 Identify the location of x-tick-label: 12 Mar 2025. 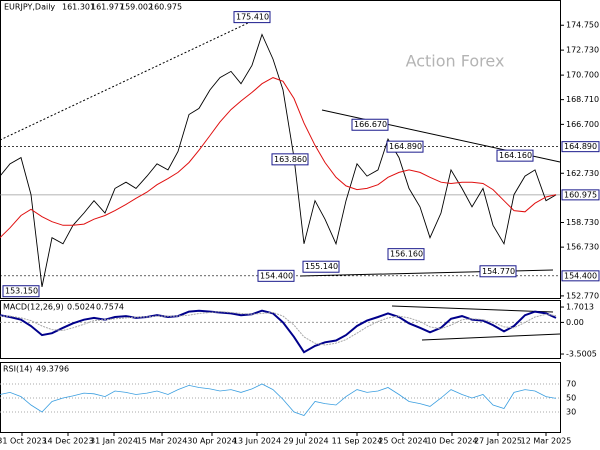
(546, 441).